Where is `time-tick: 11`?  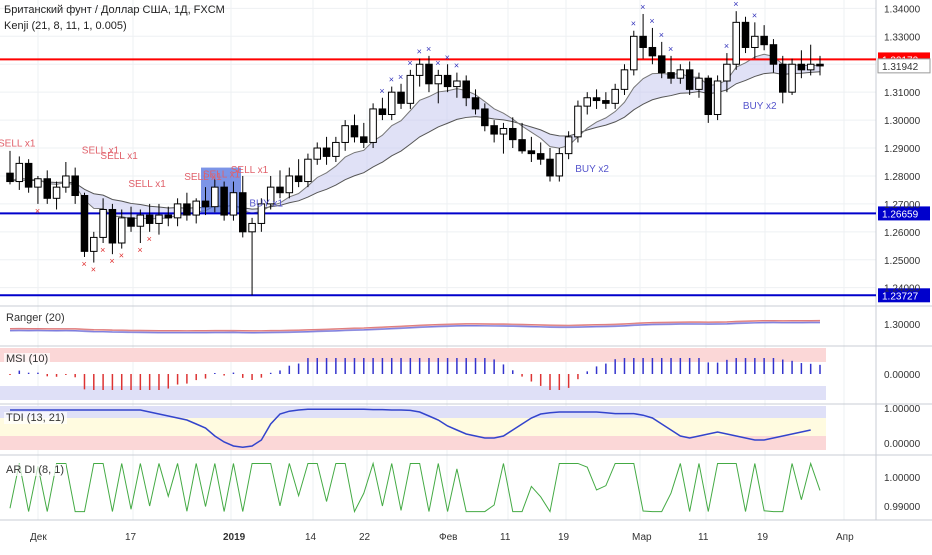 time-tick: 11 is located at coordinates (505, 537).